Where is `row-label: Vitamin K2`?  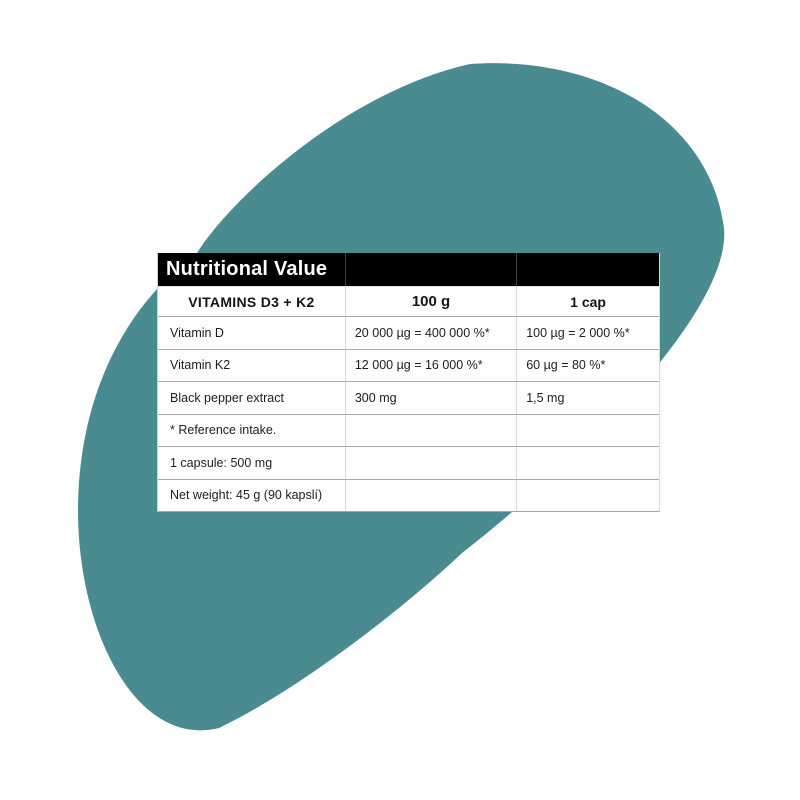 row-label: Vitamin K2 is located at coordinates (200, 365).